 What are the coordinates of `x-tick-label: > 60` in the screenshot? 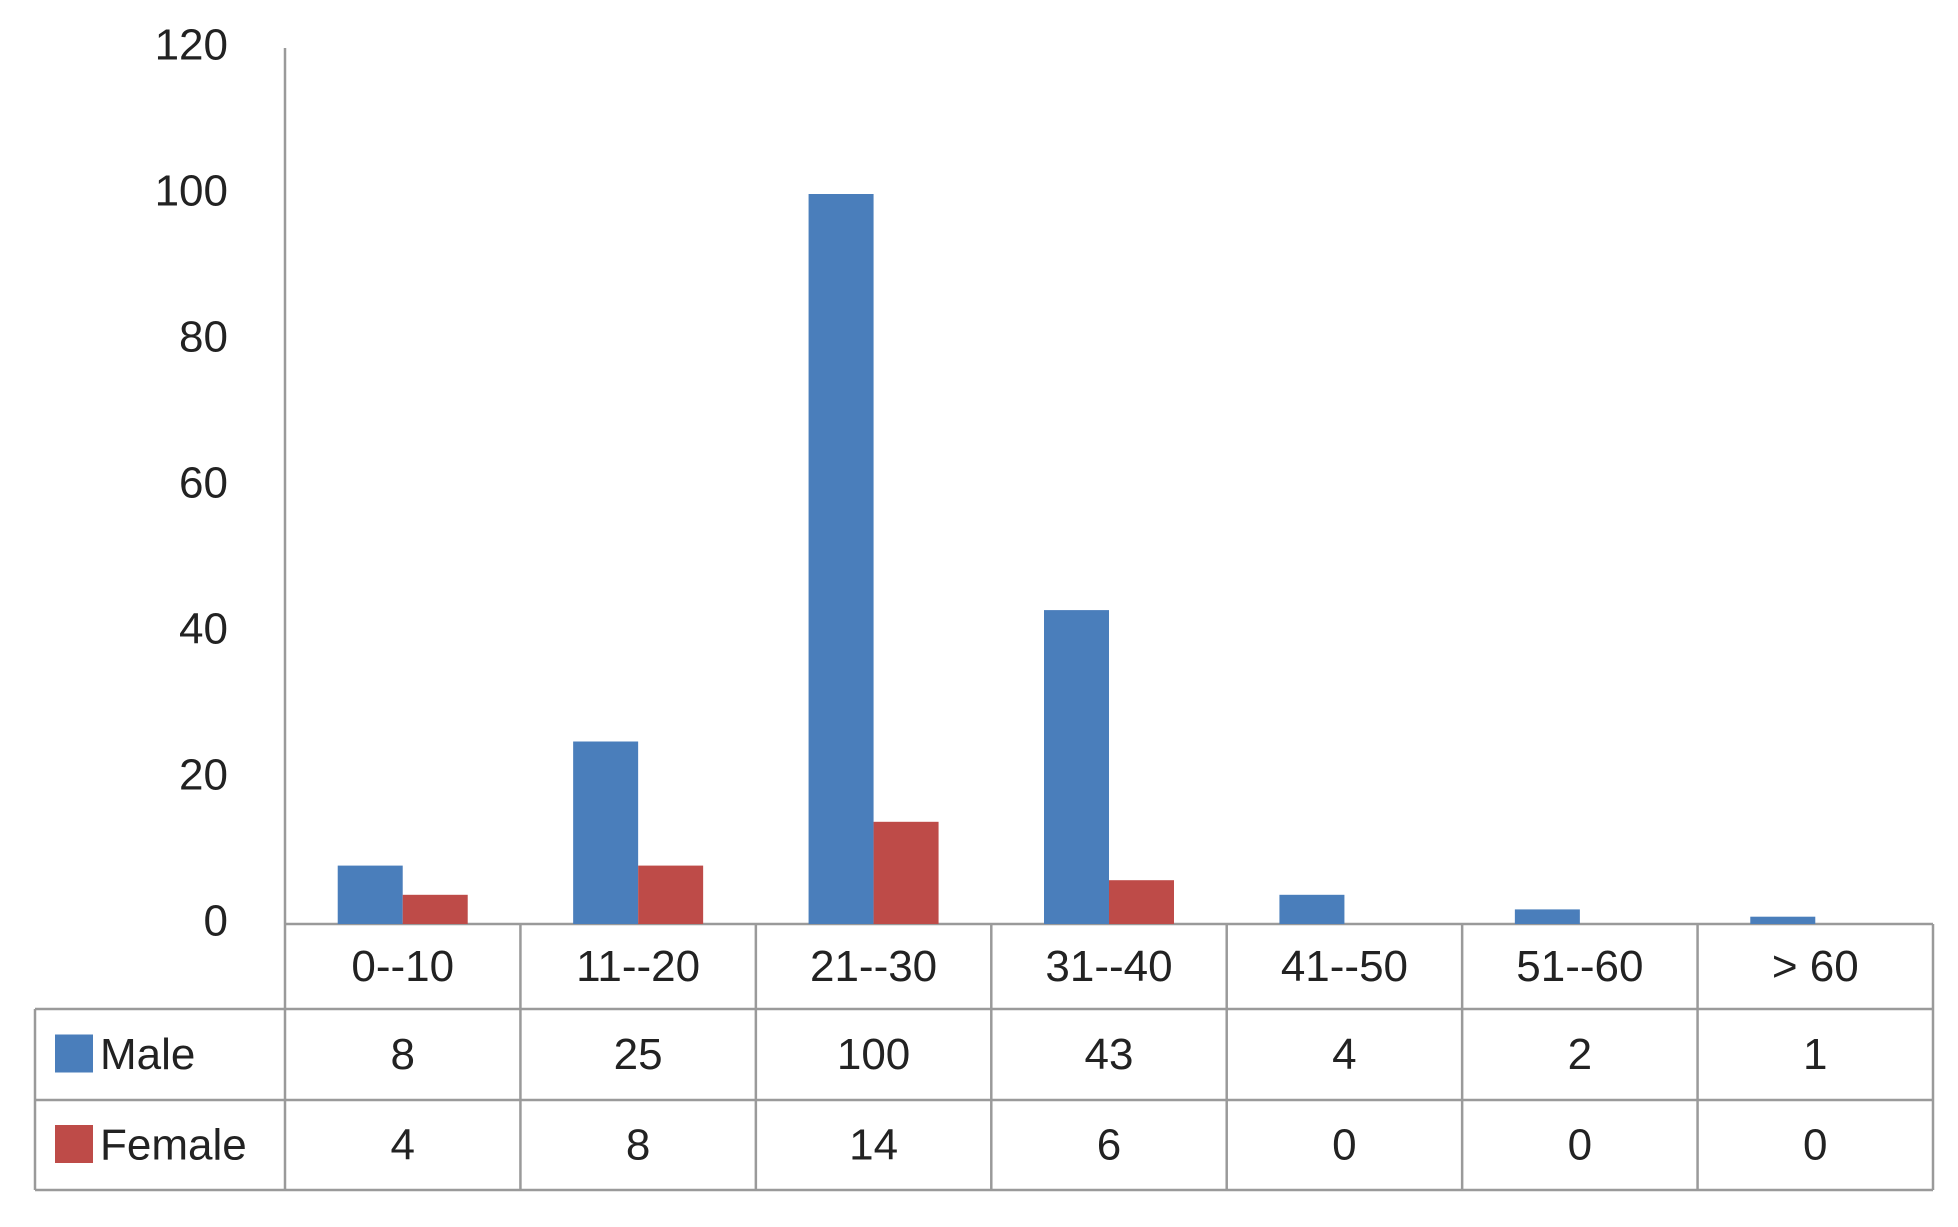 It's located at (1815, 966).